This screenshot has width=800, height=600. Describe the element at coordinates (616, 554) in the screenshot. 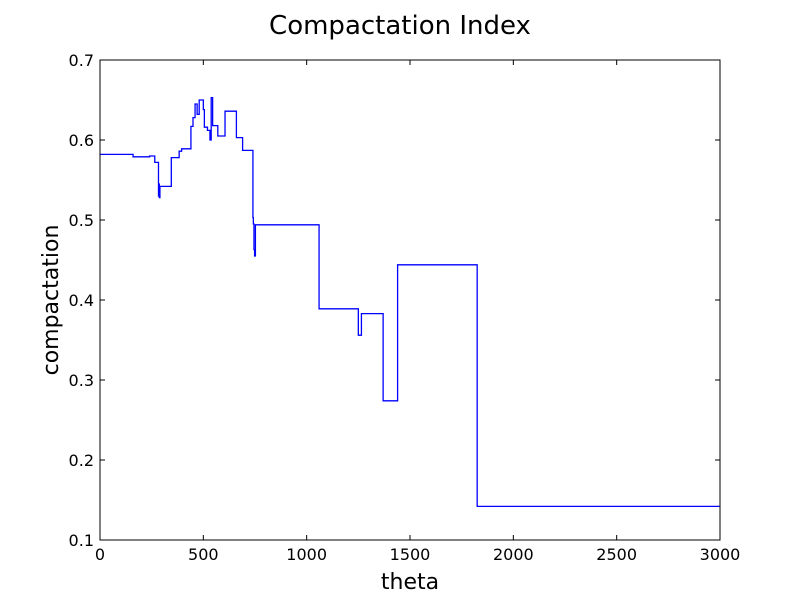

I see `x-tick-label: 2500` at that location.